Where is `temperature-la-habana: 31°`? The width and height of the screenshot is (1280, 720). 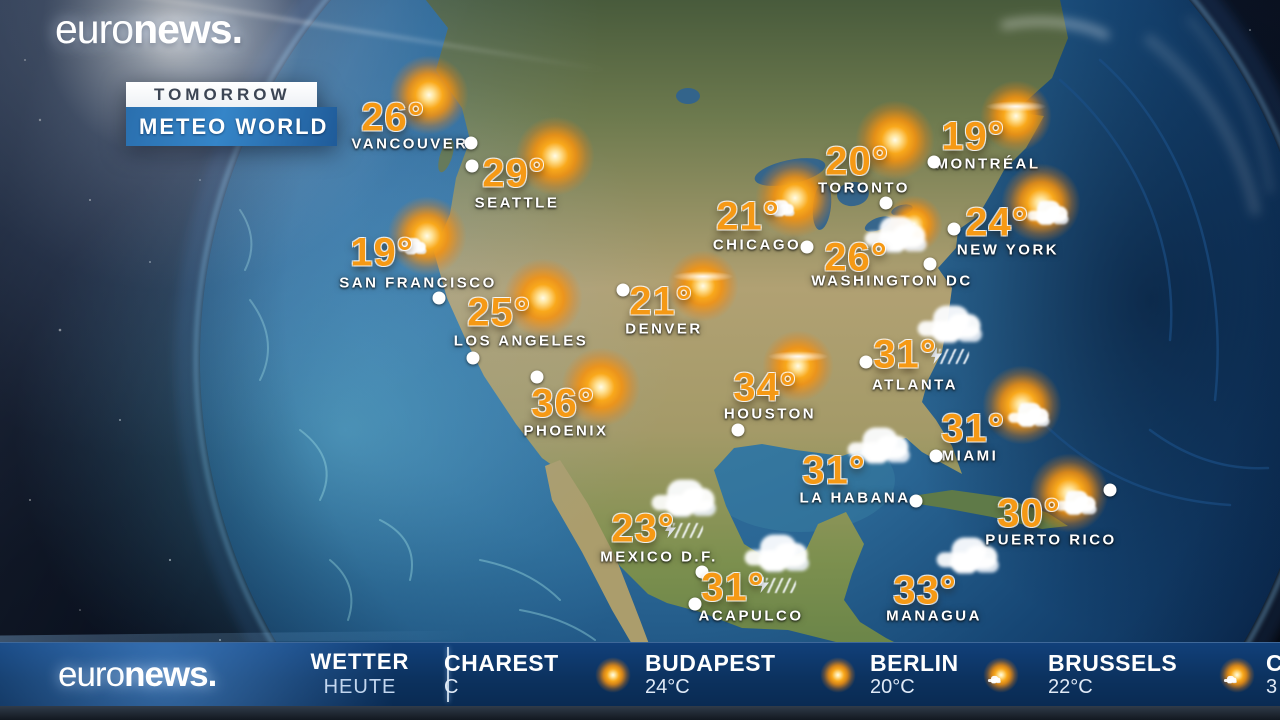
temperature-la-habana: 31° is located at coordinates (834, 470).